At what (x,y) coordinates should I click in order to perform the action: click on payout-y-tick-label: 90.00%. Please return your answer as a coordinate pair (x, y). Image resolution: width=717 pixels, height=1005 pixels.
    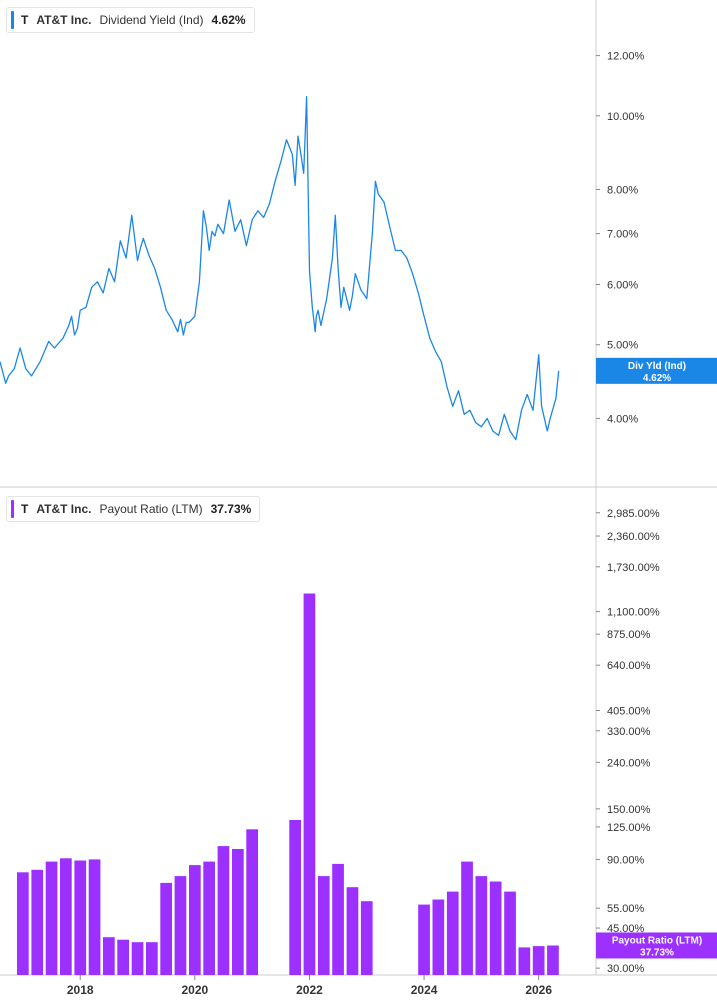
    Looking at the image, I should click on (626, 860).